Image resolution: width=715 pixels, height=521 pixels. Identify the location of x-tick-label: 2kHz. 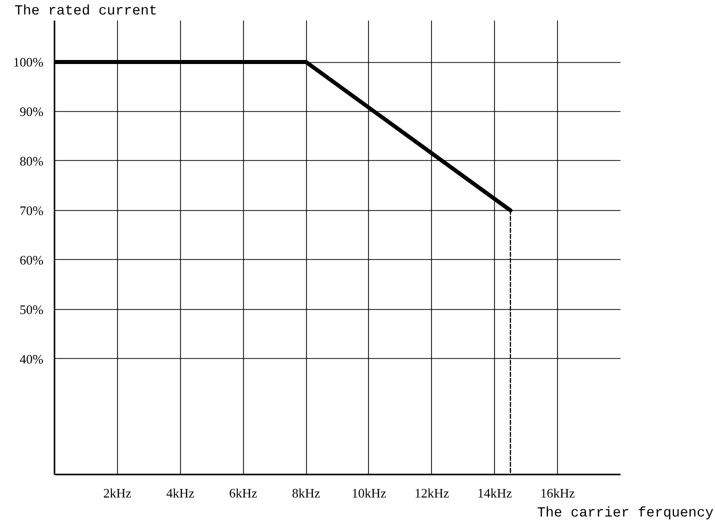
(117, 493).